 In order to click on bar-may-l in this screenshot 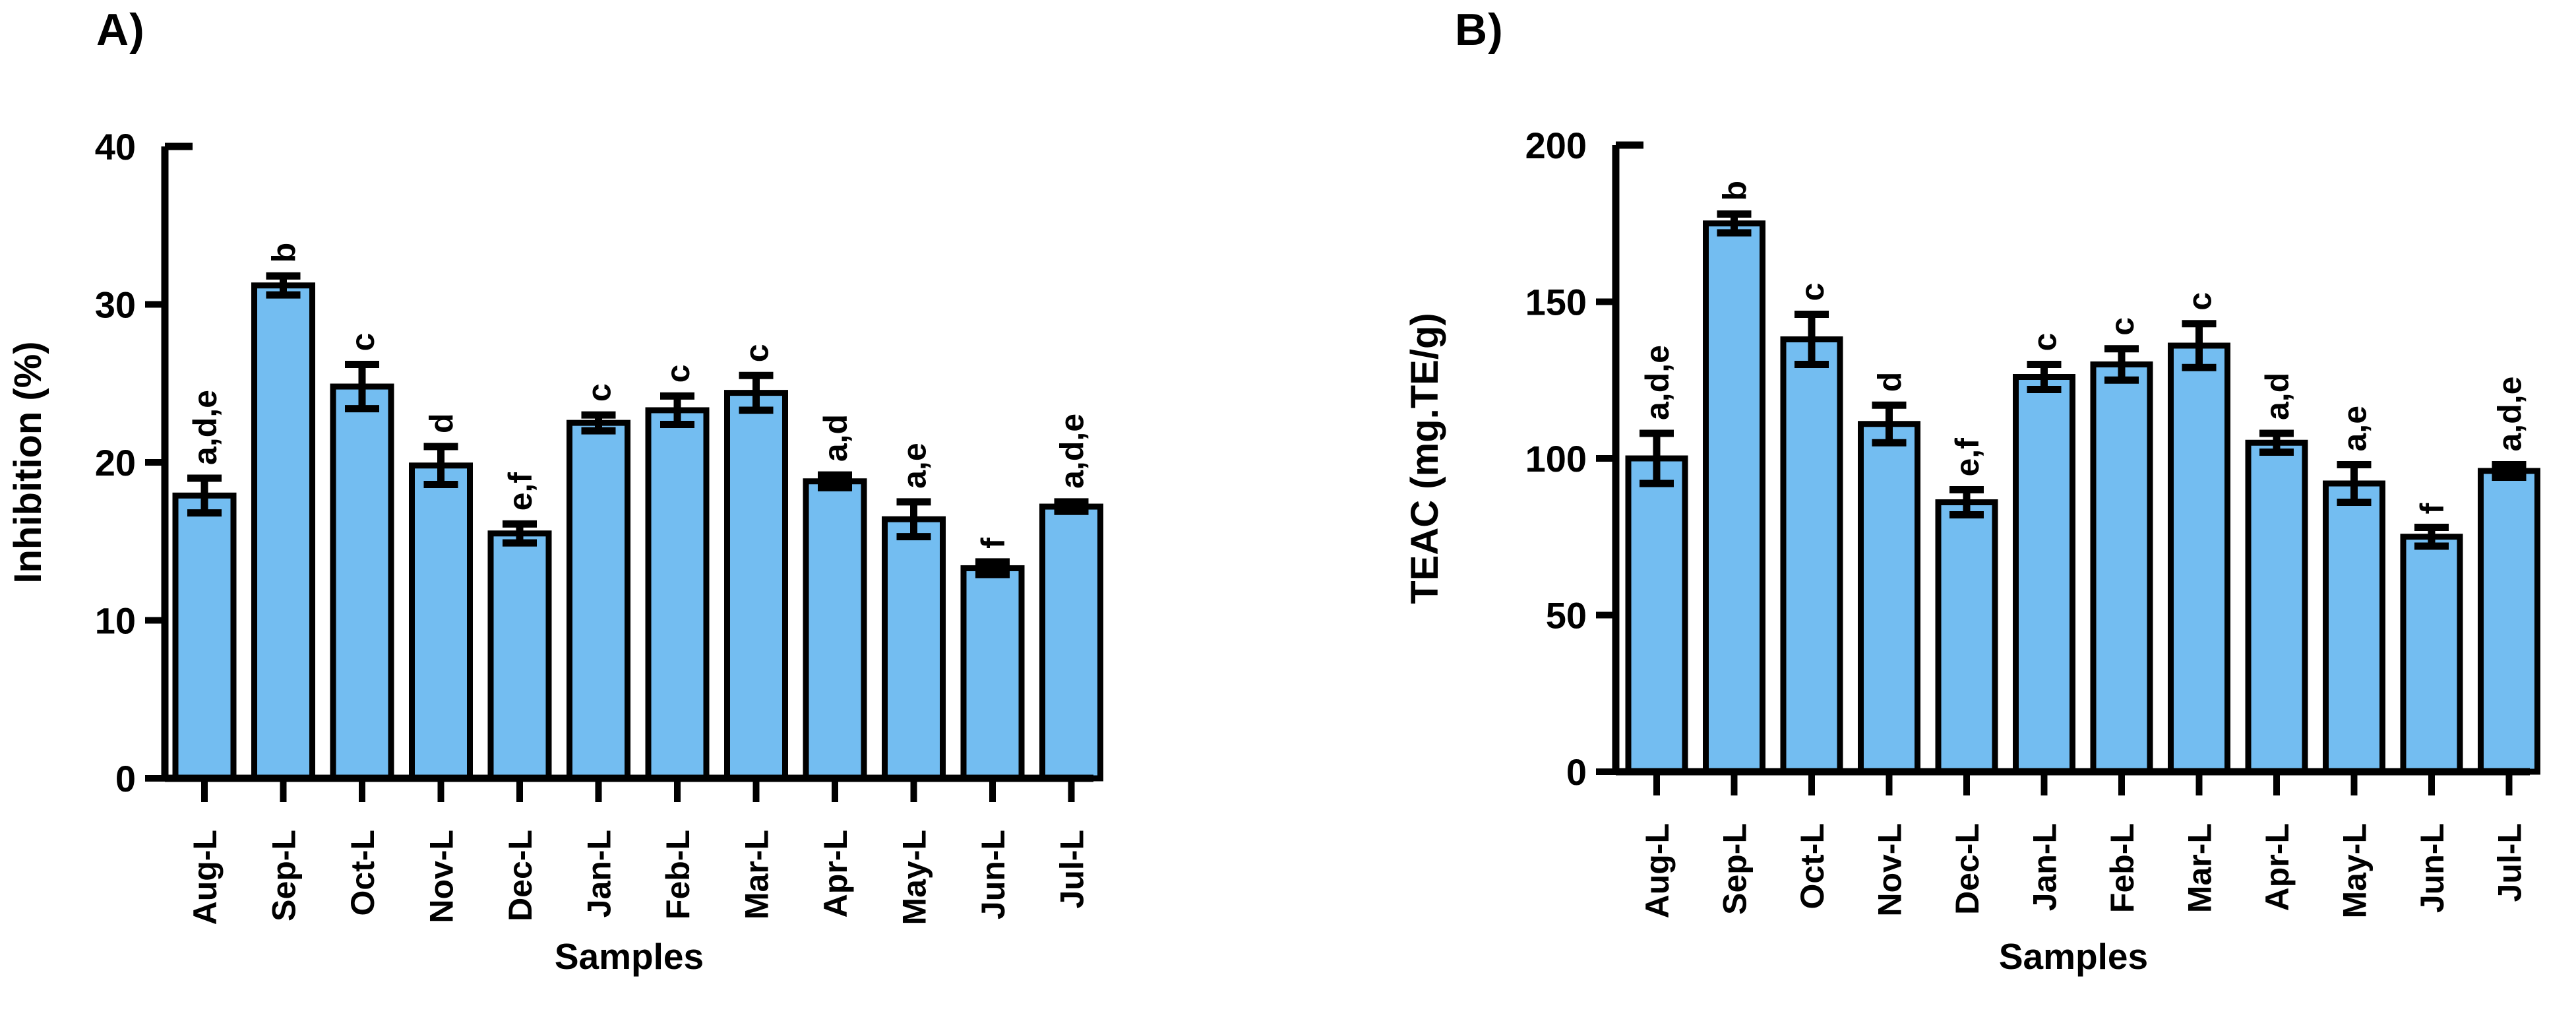, I will do `click(914, 649)`.